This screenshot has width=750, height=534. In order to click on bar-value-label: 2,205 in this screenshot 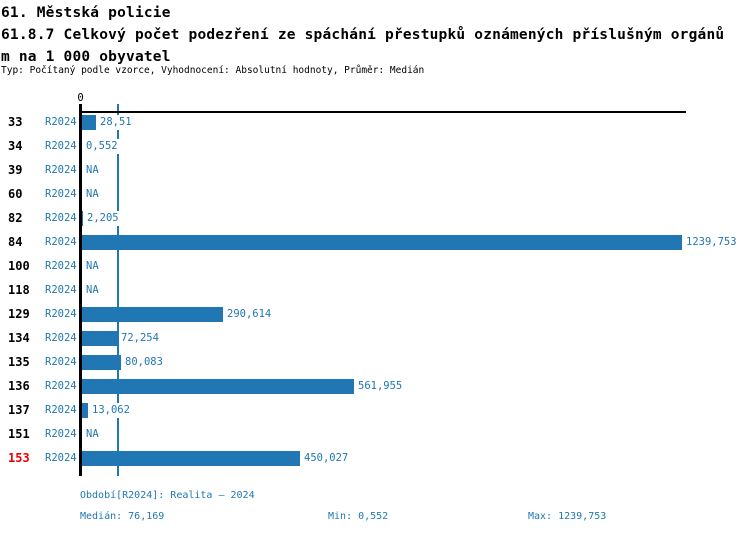, I will do `click(103, 218)`.